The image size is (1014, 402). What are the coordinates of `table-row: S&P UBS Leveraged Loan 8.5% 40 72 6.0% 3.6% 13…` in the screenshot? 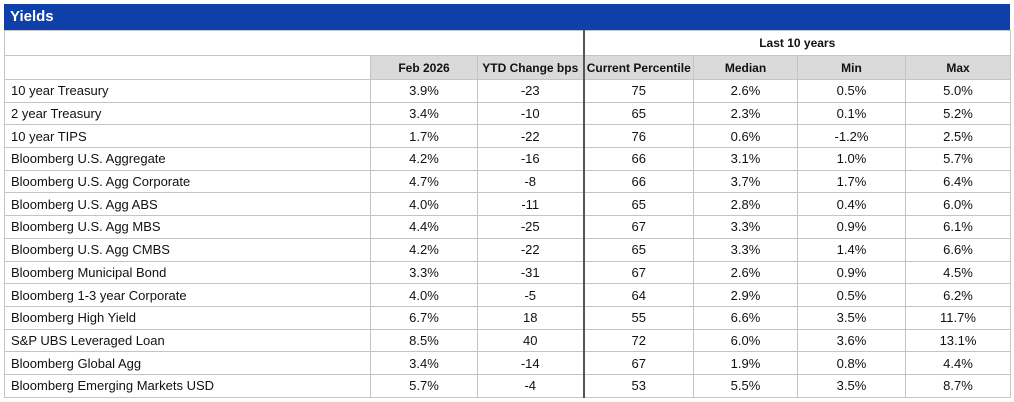 It's located at (507, 340).